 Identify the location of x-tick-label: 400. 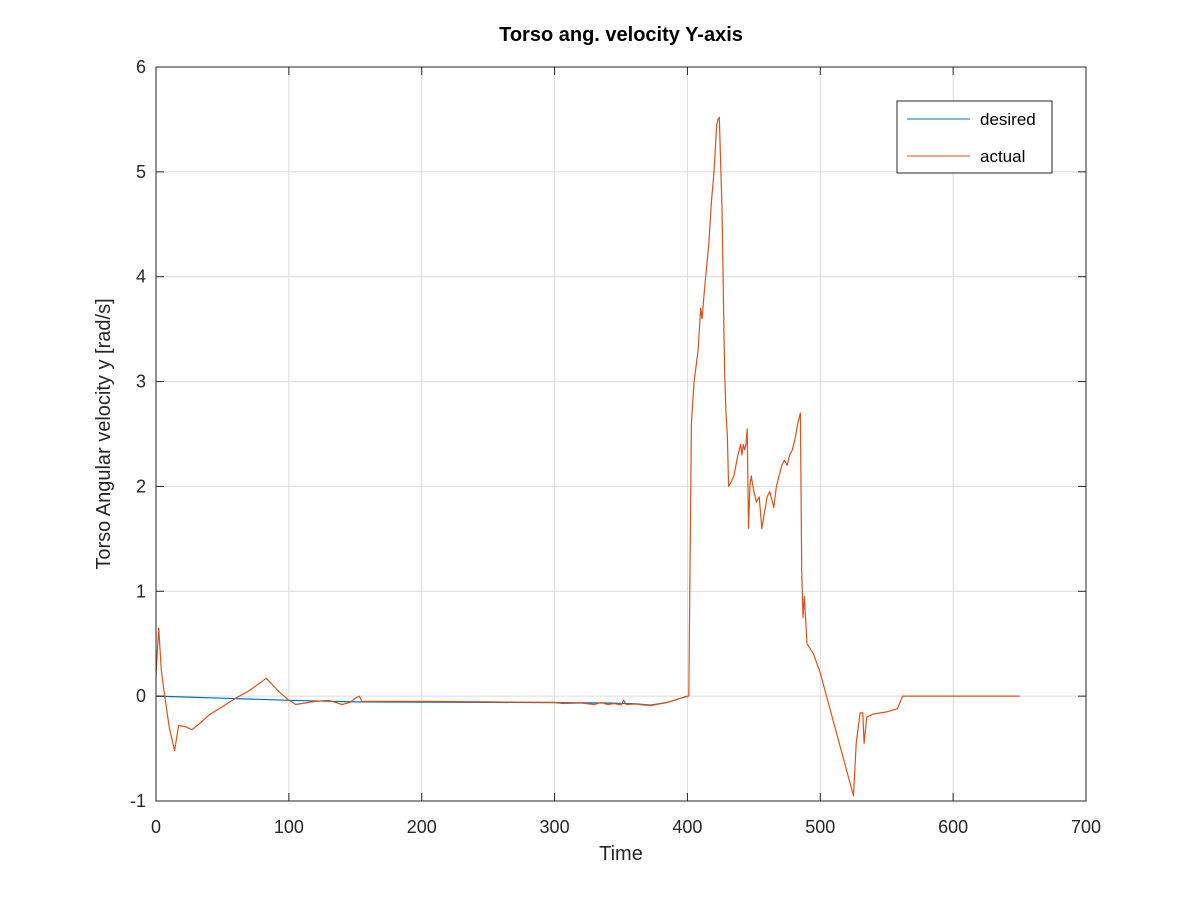
(687, 827).